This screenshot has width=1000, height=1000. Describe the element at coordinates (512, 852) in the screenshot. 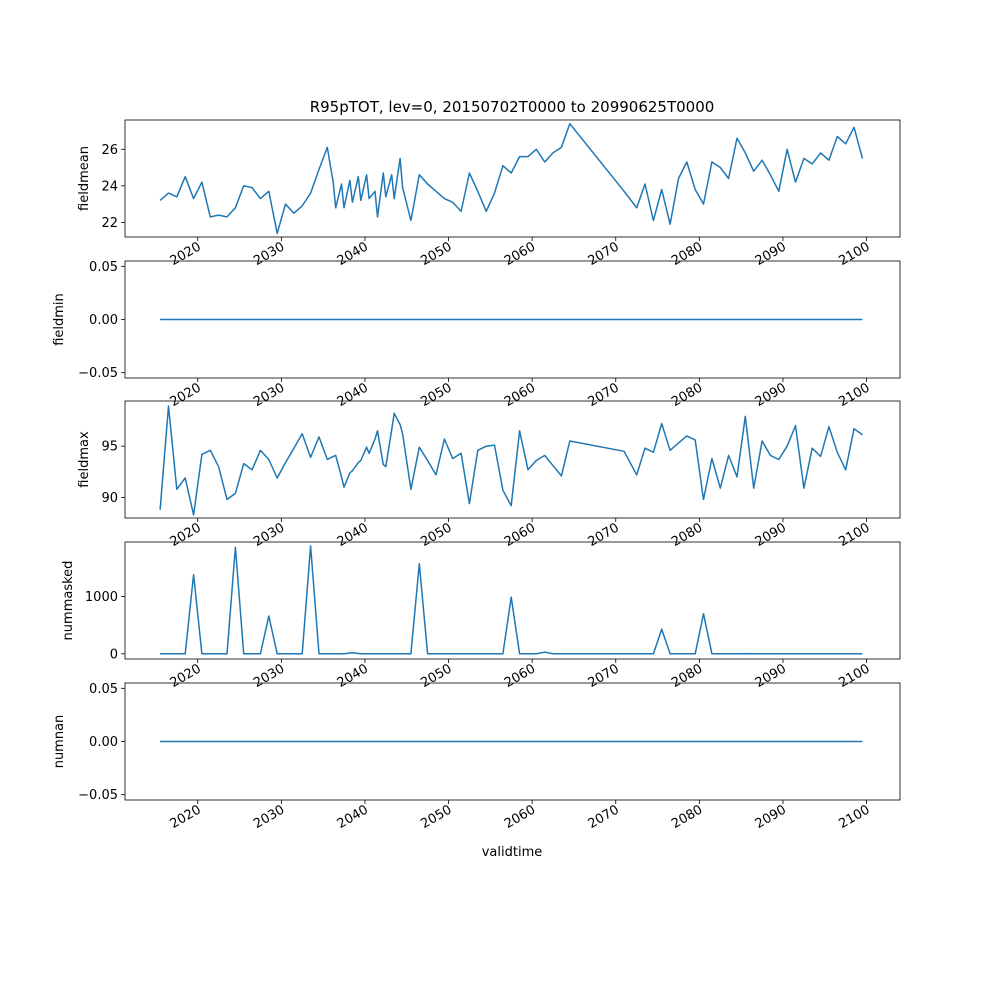

I see `x-axis-label: validtime` at that location.